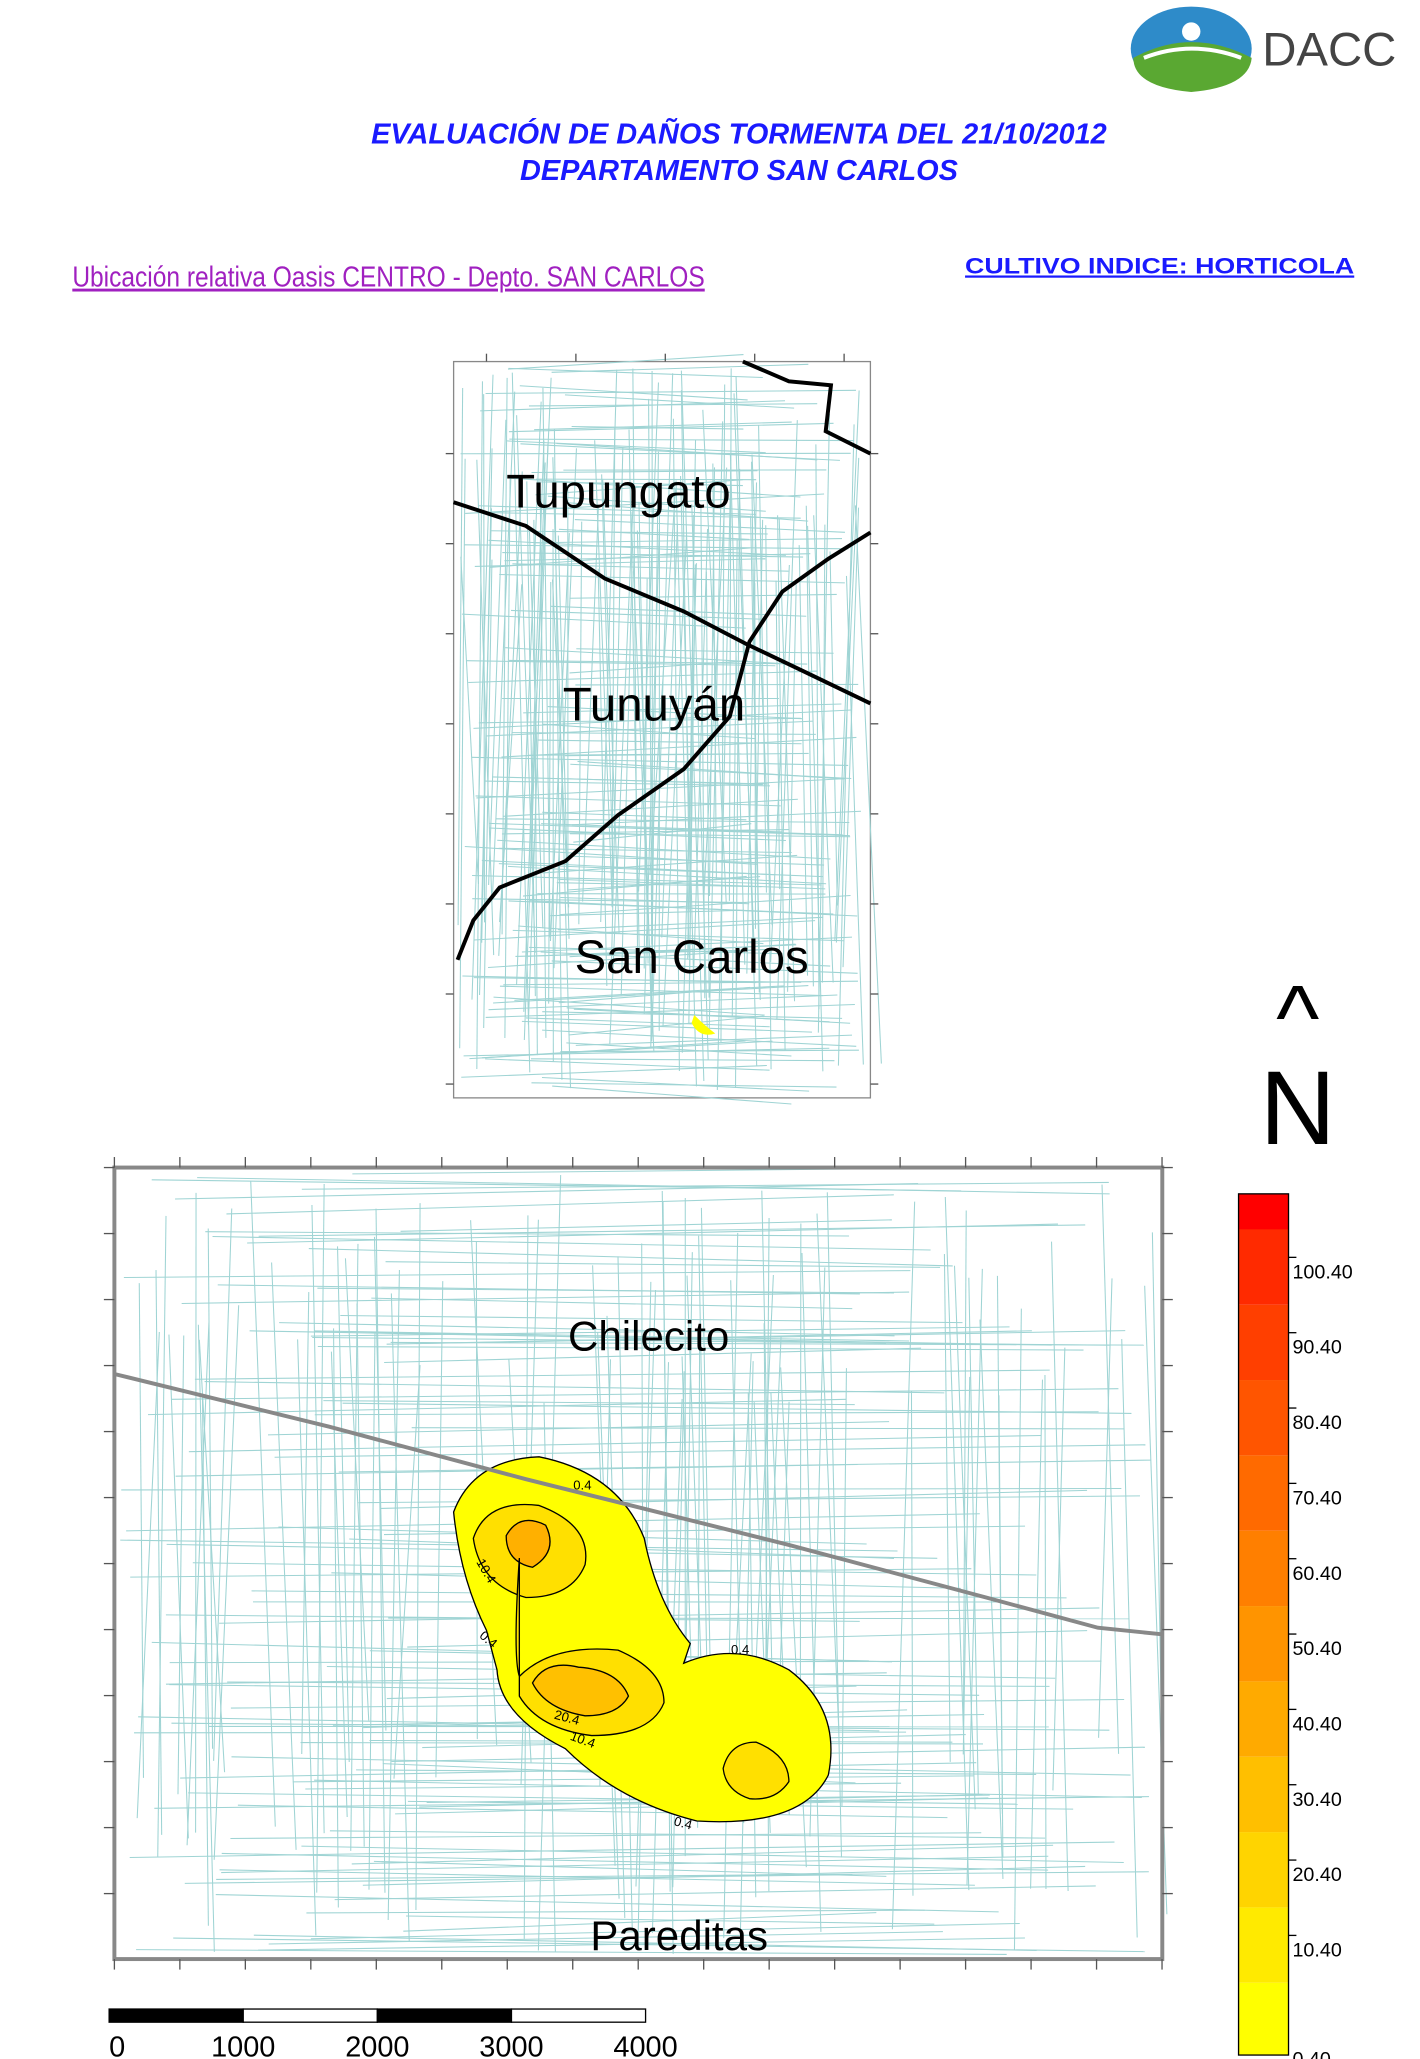 This screenshot has width=1420, height=2059. What do you see at coordinates (679, 1935) in the screenshot?
I see `place-label: Pareditas` at bounding box center [679, 1935].